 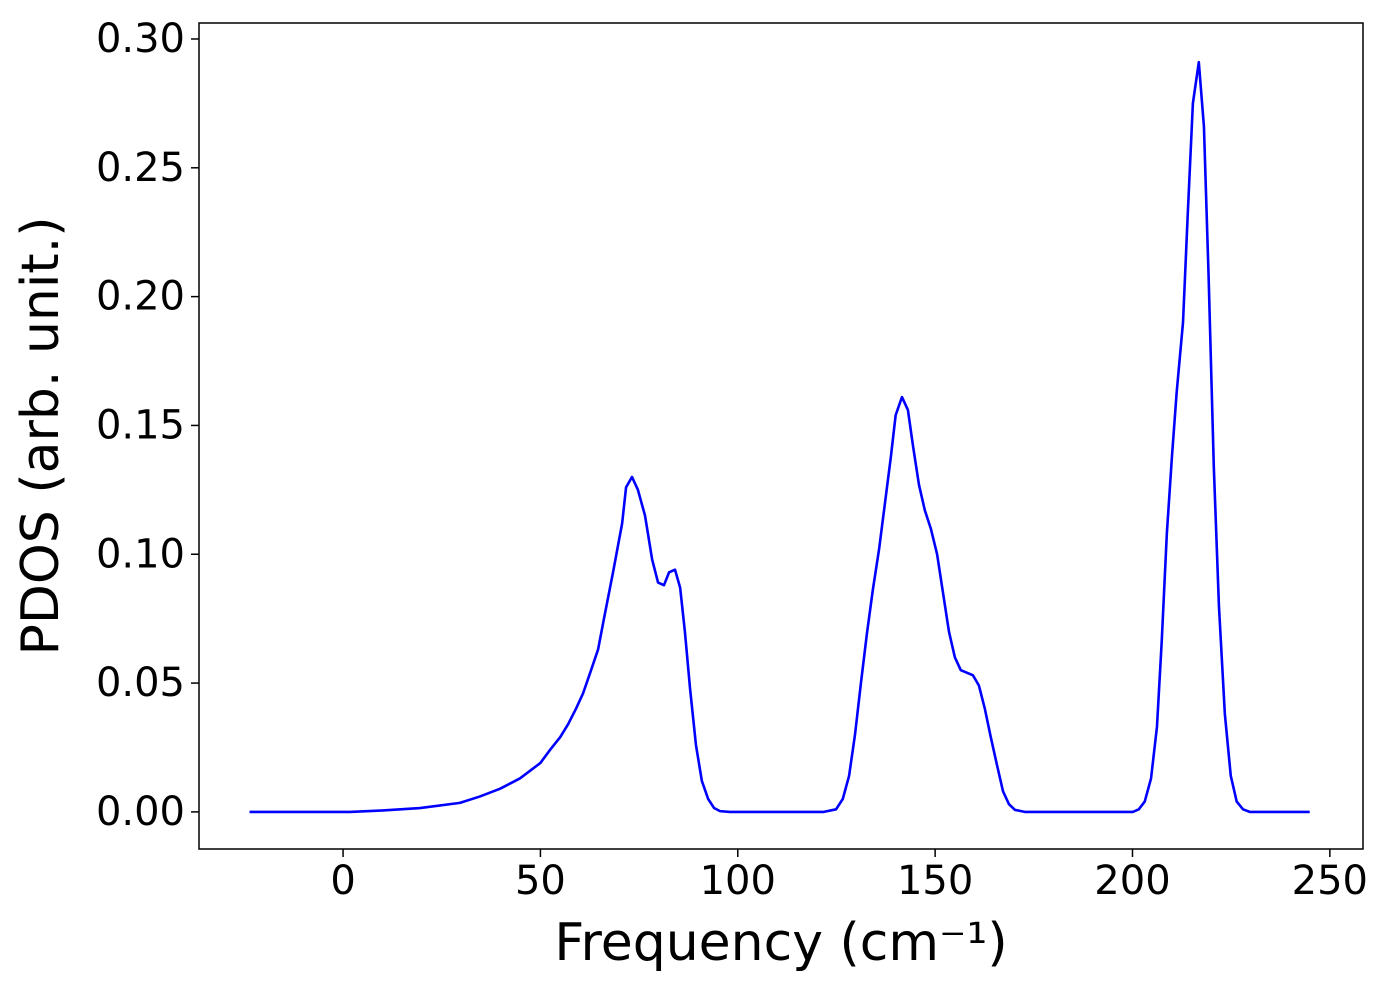 What do you see at coordinates (140, 812) in the screenshot?
I see `y-tick-label: 0.00` at bounding box center [140, 812].